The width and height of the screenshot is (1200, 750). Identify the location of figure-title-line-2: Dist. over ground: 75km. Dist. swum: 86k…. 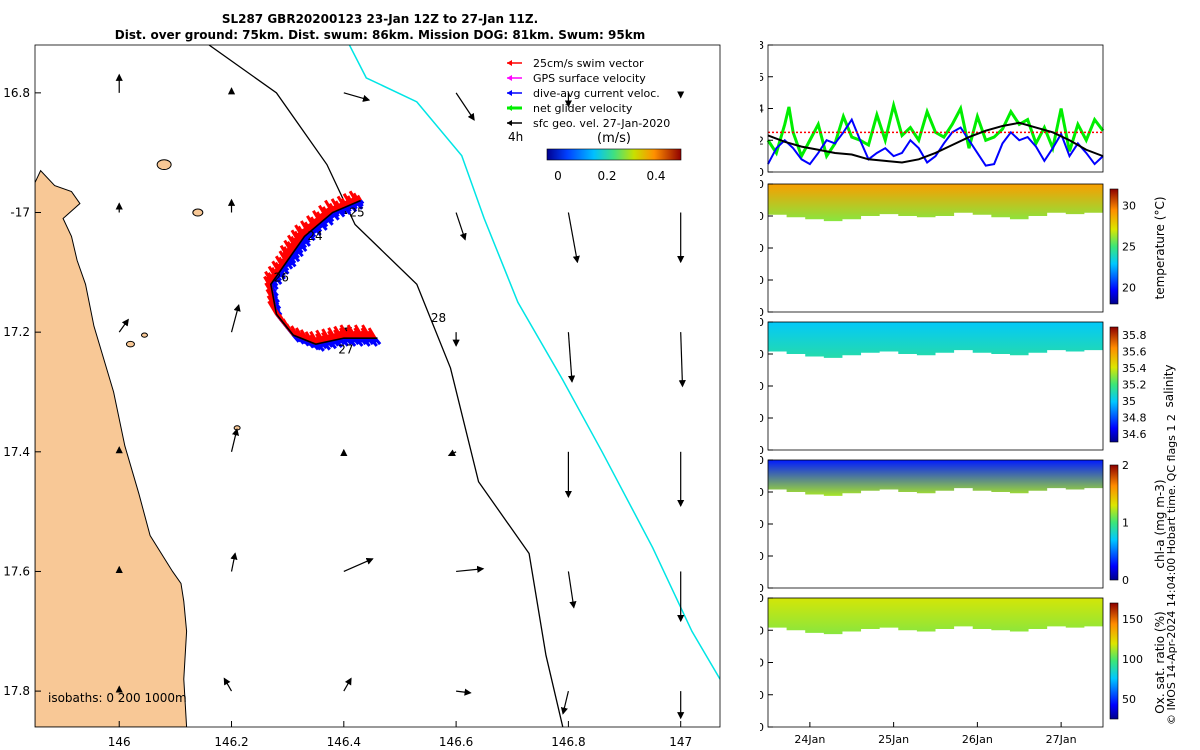
(380, 35).